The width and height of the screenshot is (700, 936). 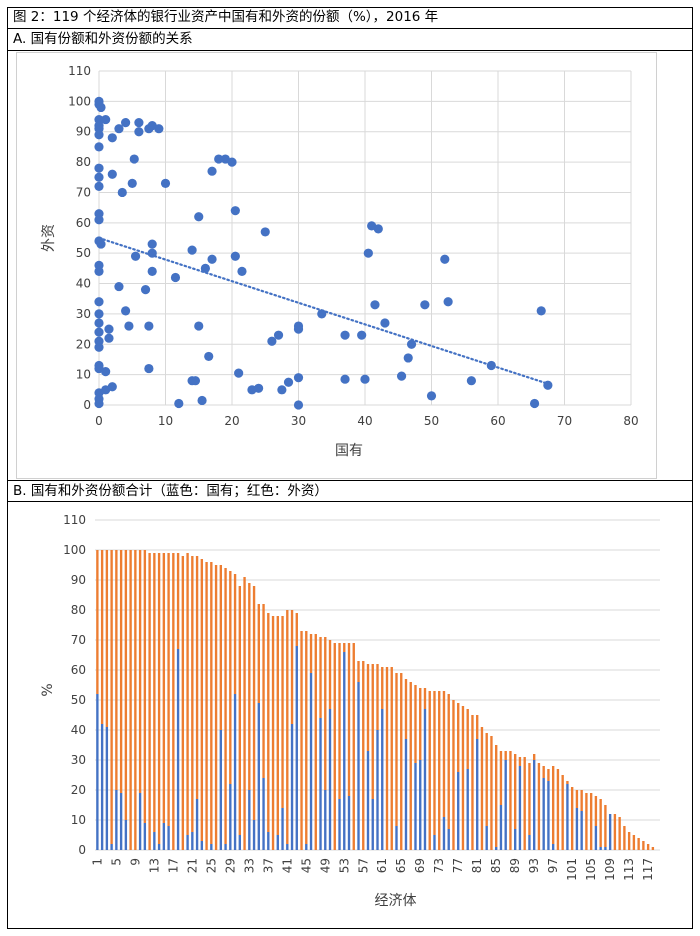 I want to click on x-tick-label: 50, so click(x=431, y=421).